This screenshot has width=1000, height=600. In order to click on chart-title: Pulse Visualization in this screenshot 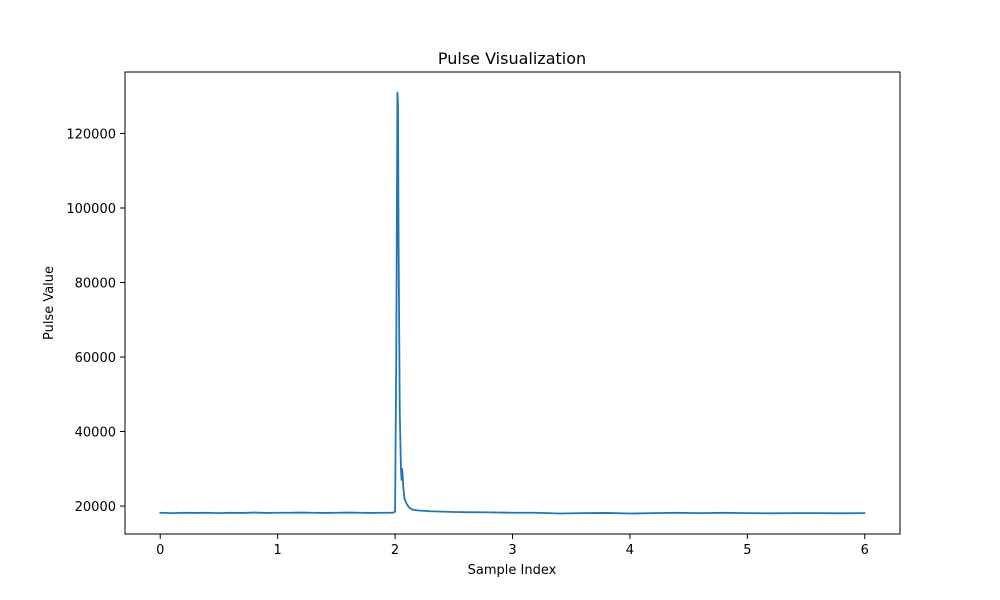, I will do `click(512, 58)`.